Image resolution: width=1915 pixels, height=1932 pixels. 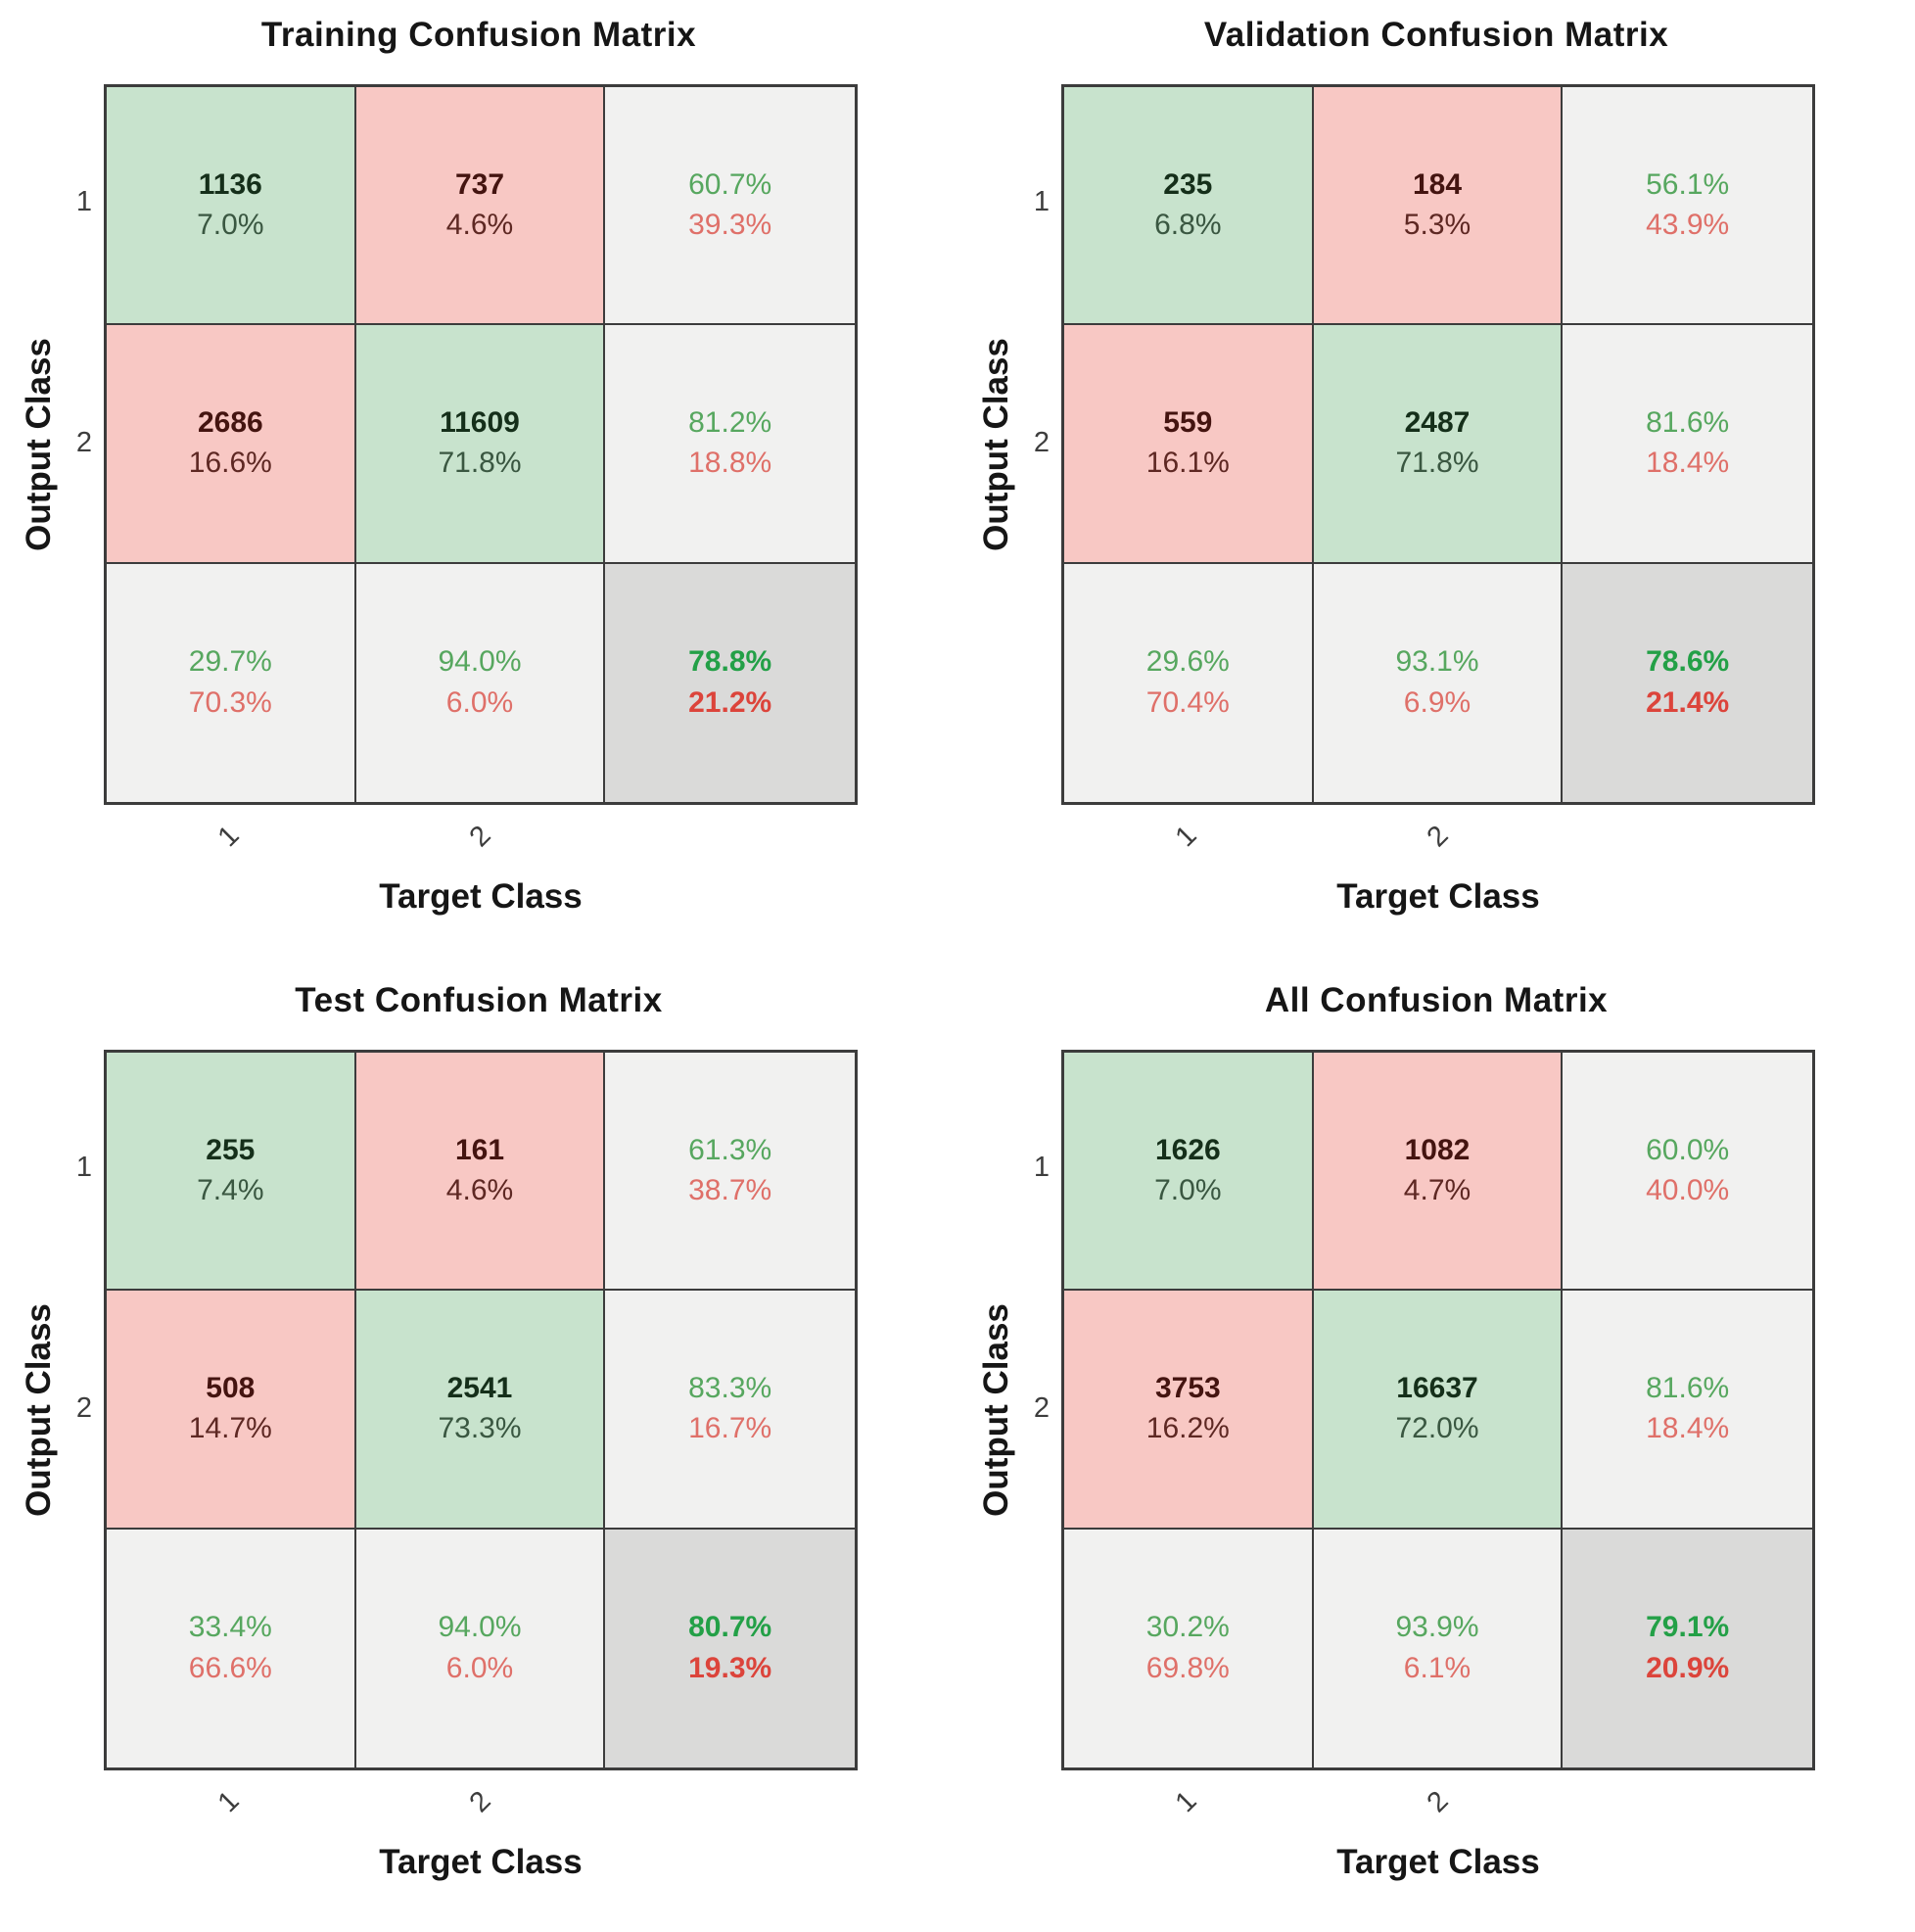 I want to click on matrix-cell-row2-summary: 81.2% 18.8%, so click(x=730, y=444).